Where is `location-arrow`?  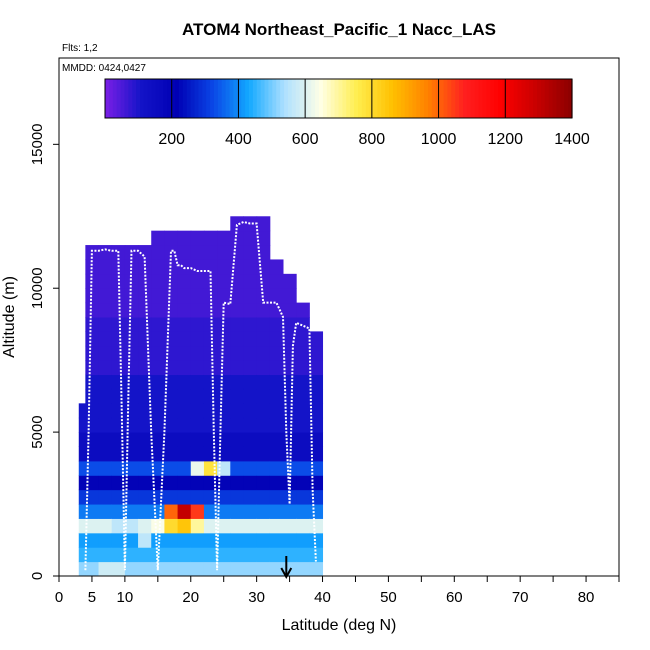 location-arrow is located at coordinates (286, 568).